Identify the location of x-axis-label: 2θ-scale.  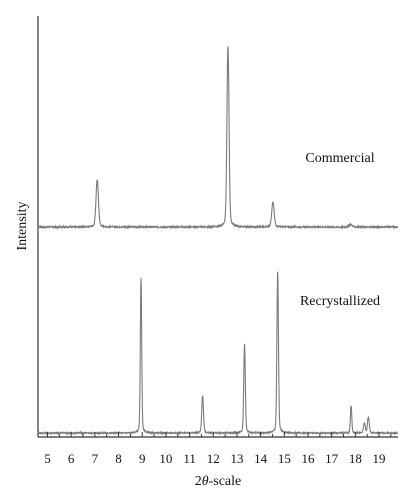
(218, 481).